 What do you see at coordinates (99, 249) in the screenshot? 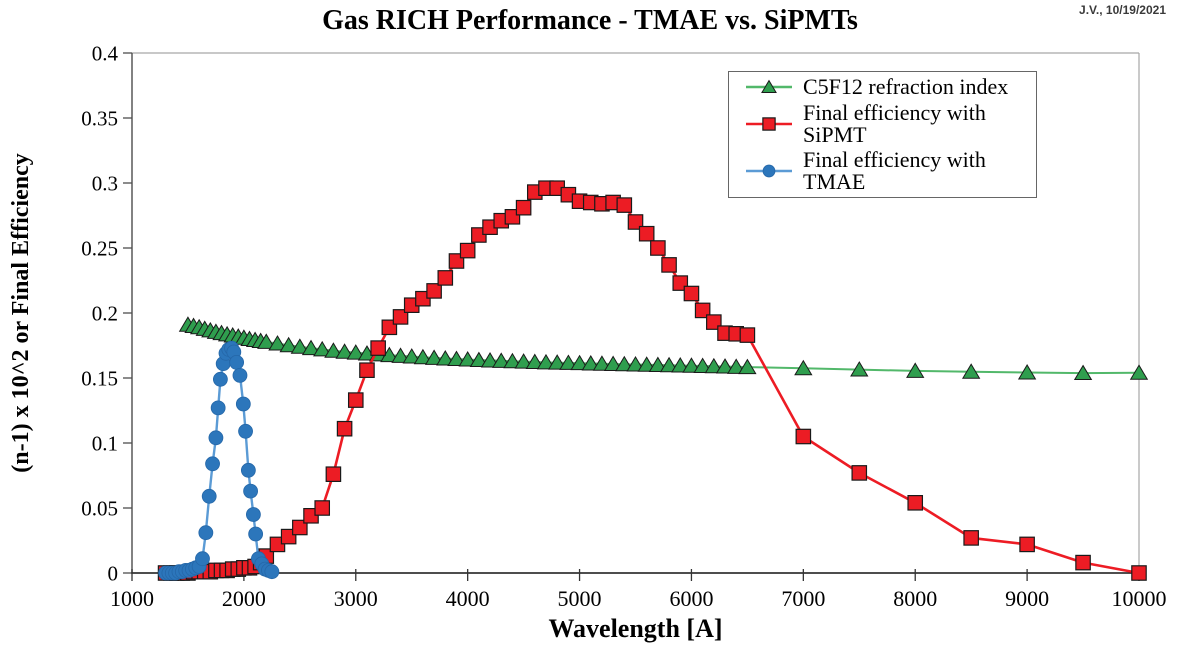
I see `y-tick-label: 0.25` at bounding box center [99, 249].